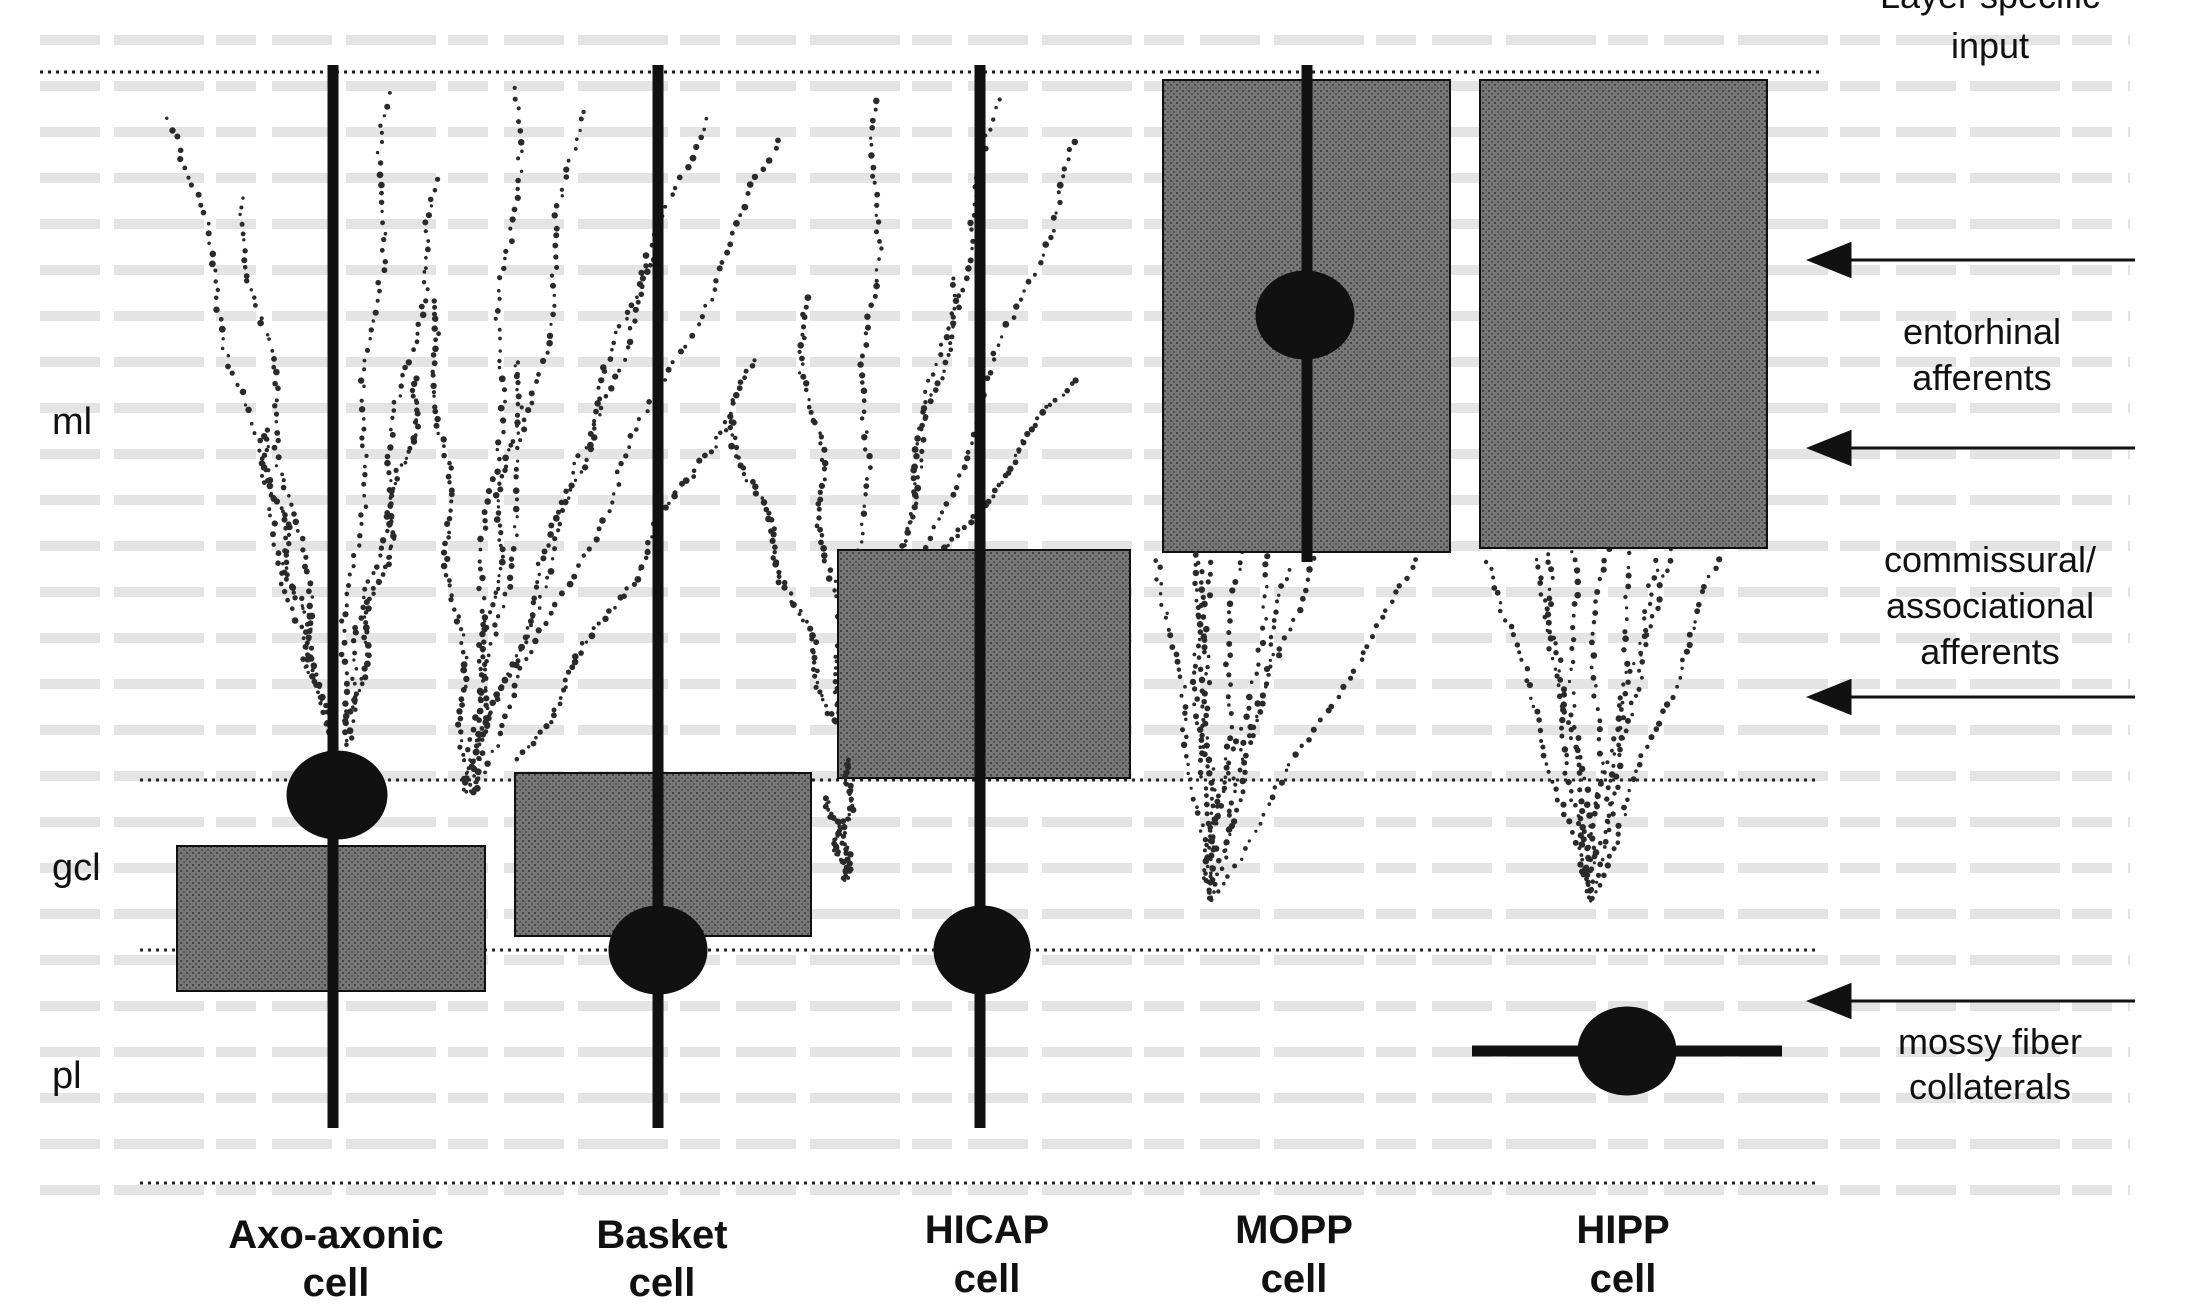 The image size is (2200, 1312). I want to click on cell-label-basket-line2: cell, so click(662, 1283).